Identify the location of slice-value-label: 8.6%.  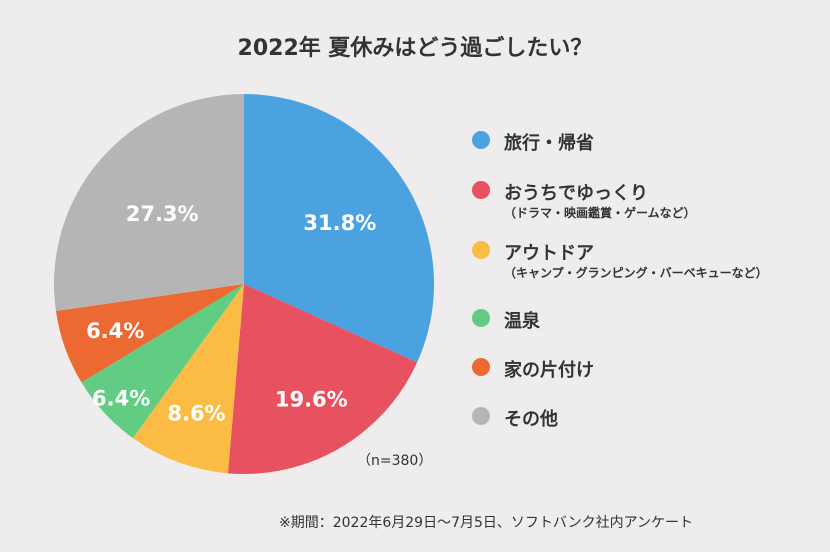
(196, 413).